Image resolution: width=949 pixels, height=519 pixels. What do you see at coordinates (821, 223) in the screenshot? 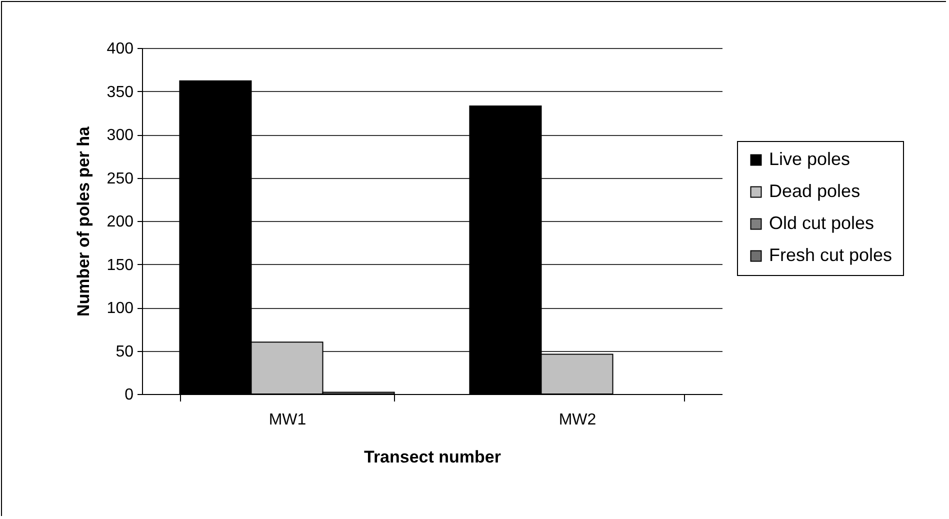
I see `legend-label: Old cut poles` at bounding box center [821, 223].